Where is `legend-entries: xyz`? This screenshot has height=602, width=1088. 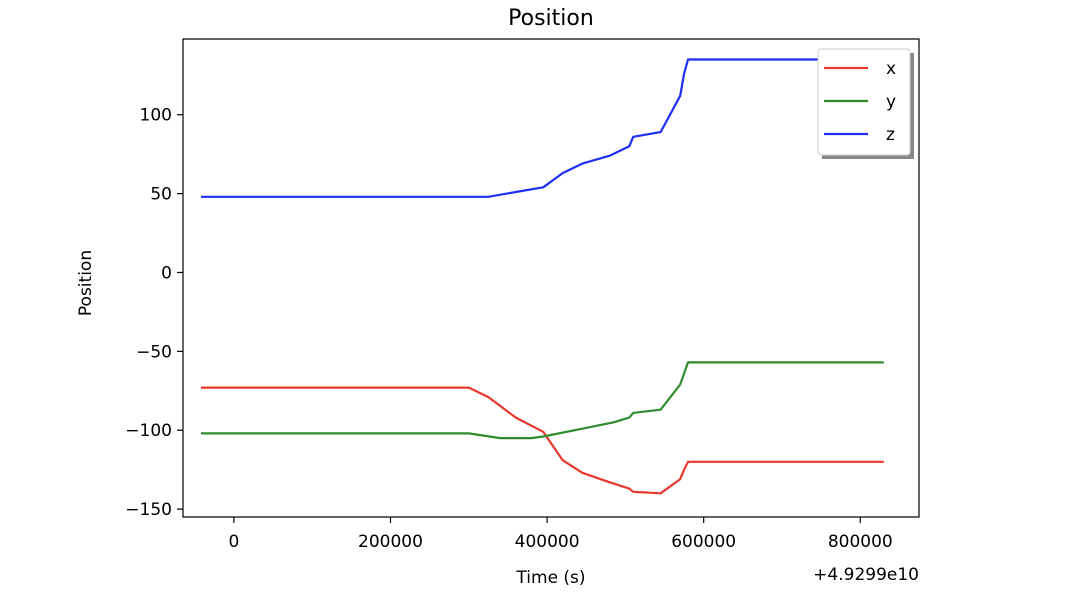
legend-entries: xyz is located at coordinates (860, 102).